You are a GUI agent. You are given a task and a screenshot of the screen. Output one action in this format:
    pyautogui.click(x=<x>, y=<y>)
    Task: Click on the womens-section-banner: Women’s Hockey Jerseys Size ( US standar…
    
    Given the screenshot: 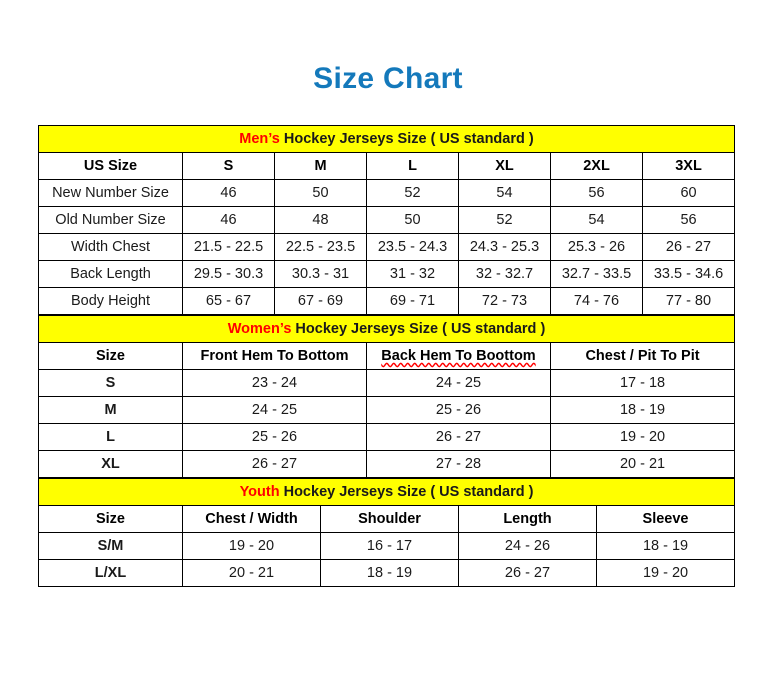 What is the action you would take?
    pyautogui.click(x=386, y=329)
    